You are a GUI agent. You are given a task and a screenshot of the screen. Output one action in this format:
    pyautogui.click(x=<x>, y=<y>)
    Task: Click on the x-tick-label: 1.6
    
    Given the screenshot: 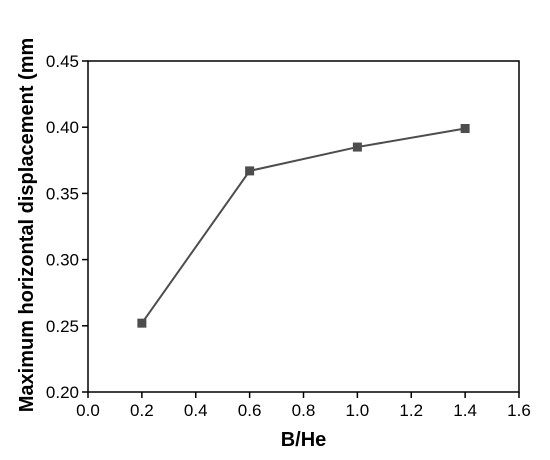 What is the action you would take?
    pyautogui.click(x=519, y=410)
    